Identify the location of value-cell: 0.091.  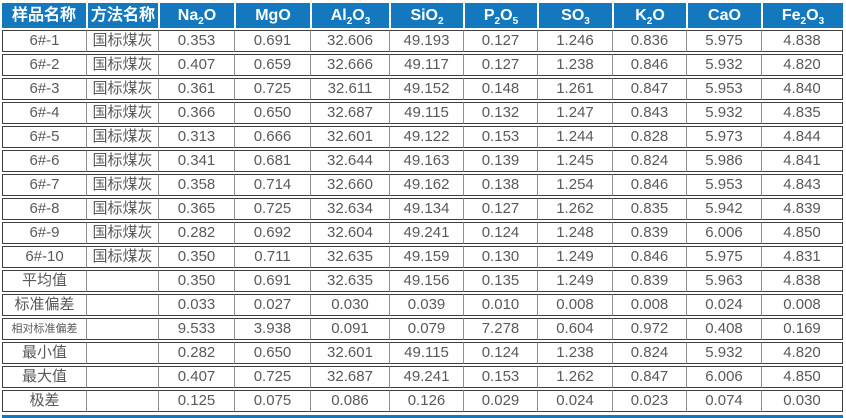
(349, 329).